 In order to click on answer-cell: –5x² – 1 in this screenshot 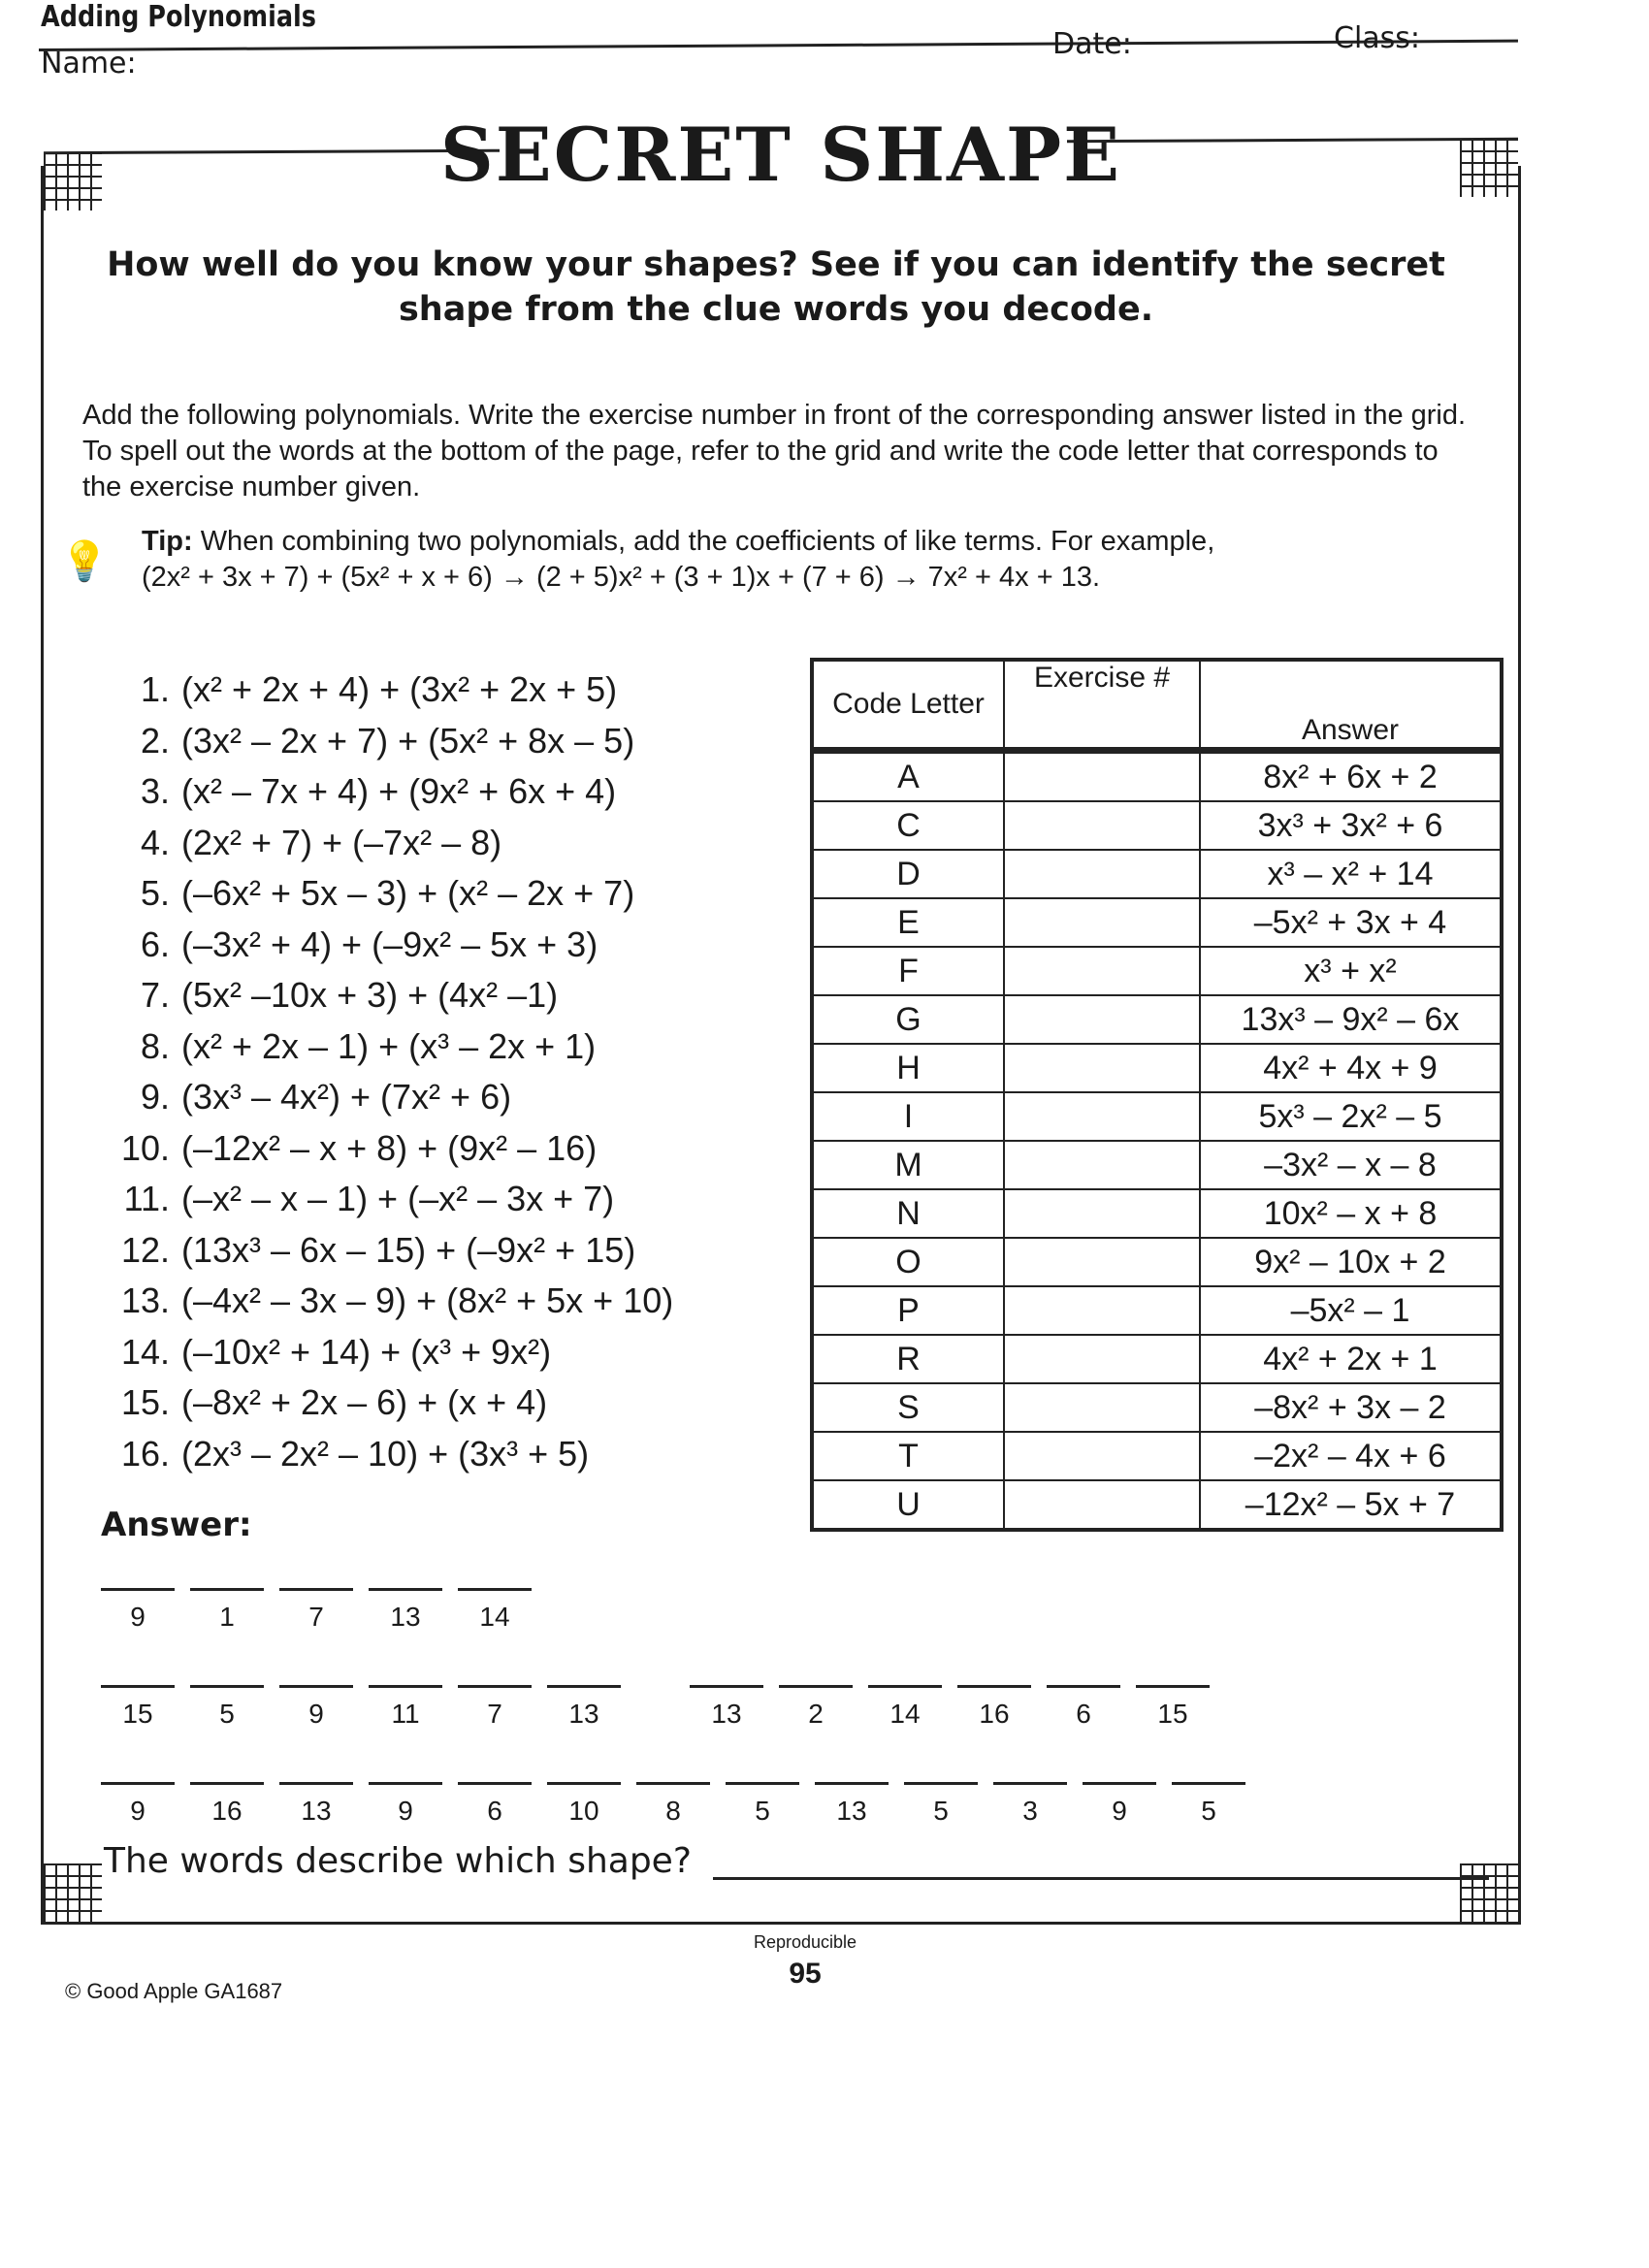, I will do `click(1351, 1310)`.